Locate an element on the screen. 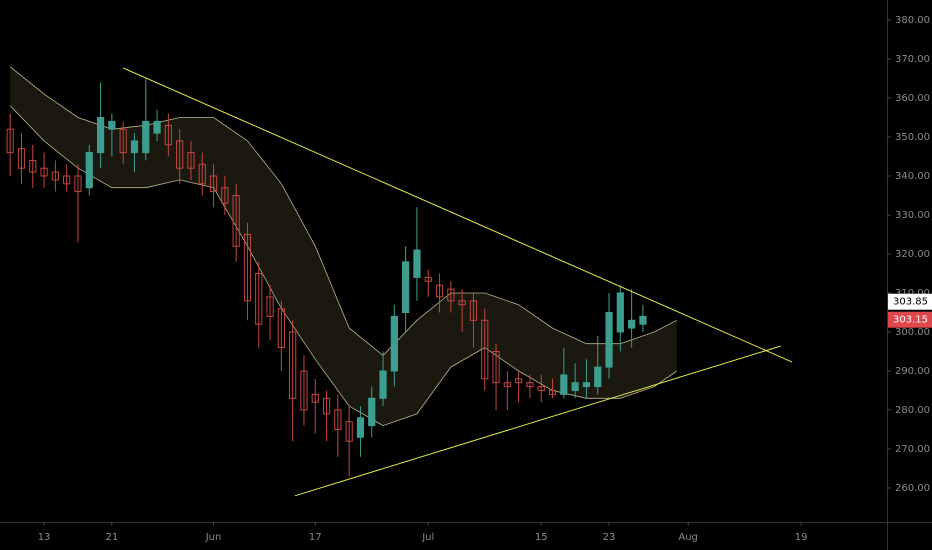 The height and width of the screenshot is (550, 932). price-label: 303.85 is located at coordinates (910, 302).